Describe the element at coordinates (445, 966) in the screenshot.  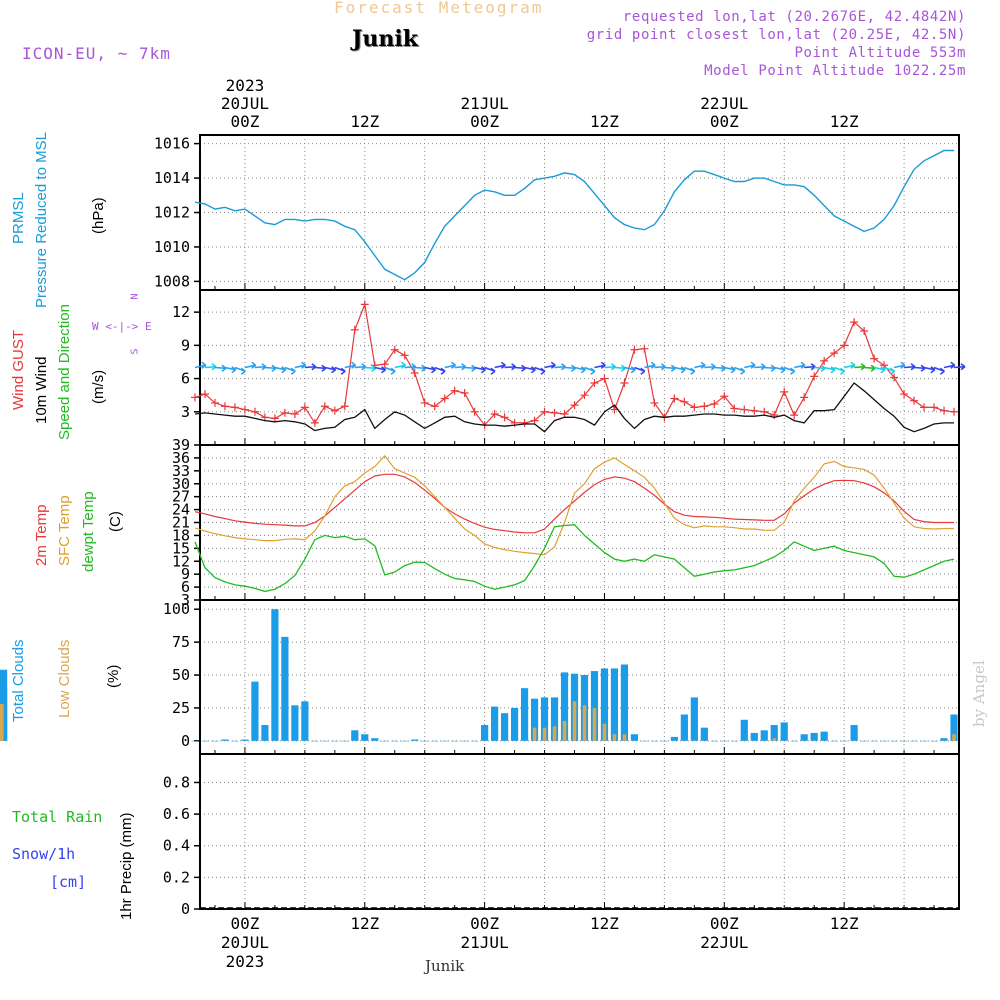
I see `footer-location: Junik` at that location.